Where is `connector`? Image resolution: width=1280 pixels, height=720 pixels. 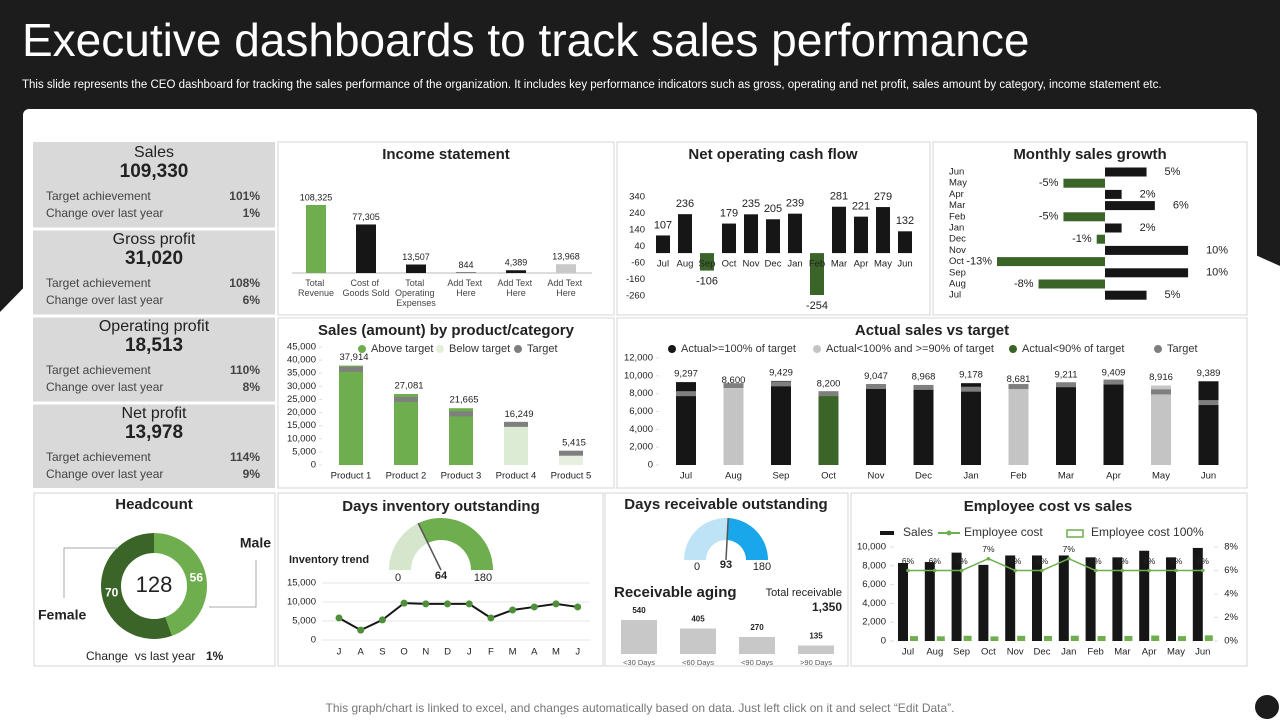 connector is located at coordinates (90, 572).